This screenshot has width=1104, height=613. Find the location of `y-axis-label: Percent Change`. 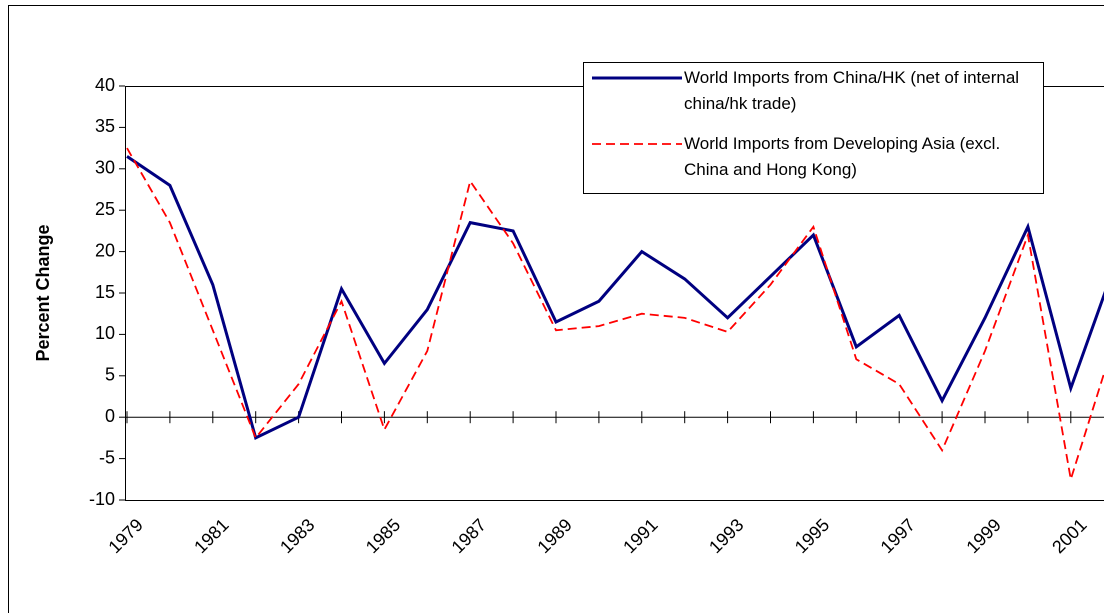

y-axis-label: Percent Change is located at coordinates (43, 292).